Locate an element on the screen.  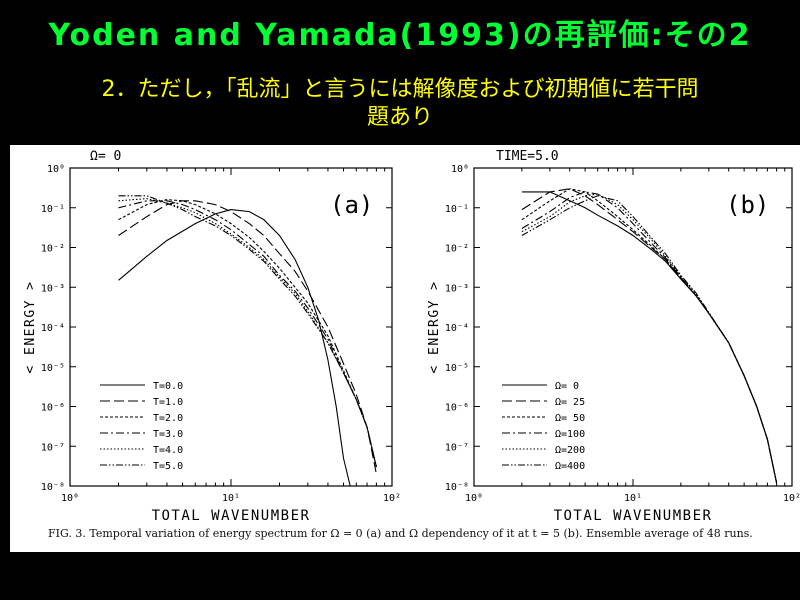
panel-b-ytick-label: 10⁻⁸ is located at coordinates (457, 487).